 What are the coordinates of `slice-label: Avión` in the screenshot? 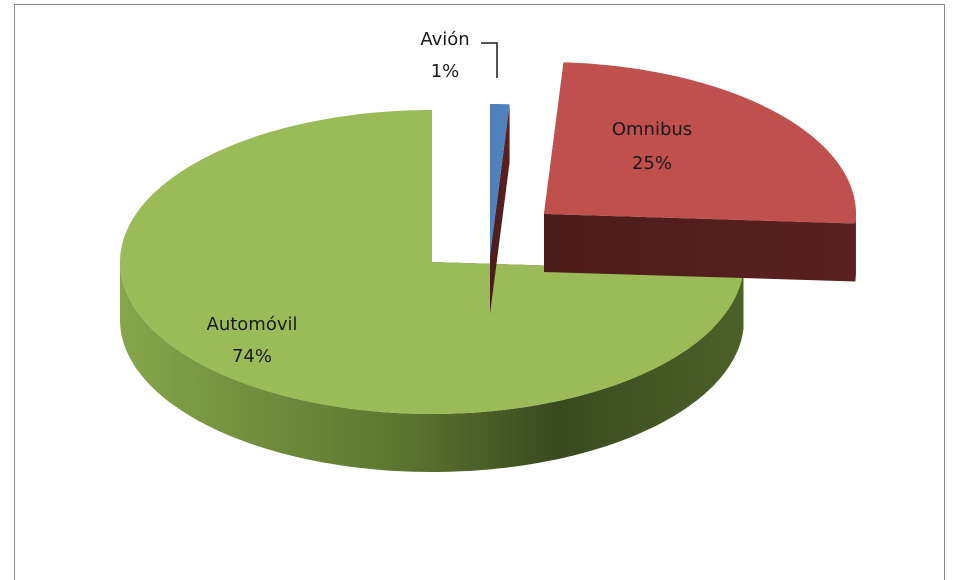 It's located at (444, 39).